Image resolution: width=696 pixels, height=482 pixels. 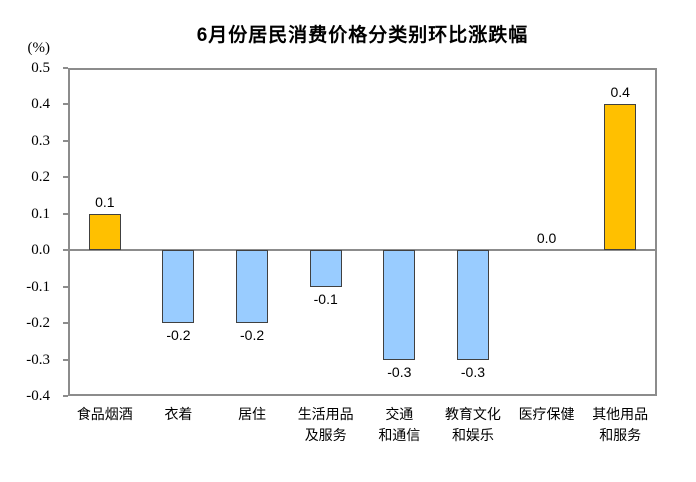 What do you see at coordinates (362, 35) in the screenshot?
I see `chart-title: 6月份居民消费价格分类别环比涨跌幅` at bounding box center [362, 35].